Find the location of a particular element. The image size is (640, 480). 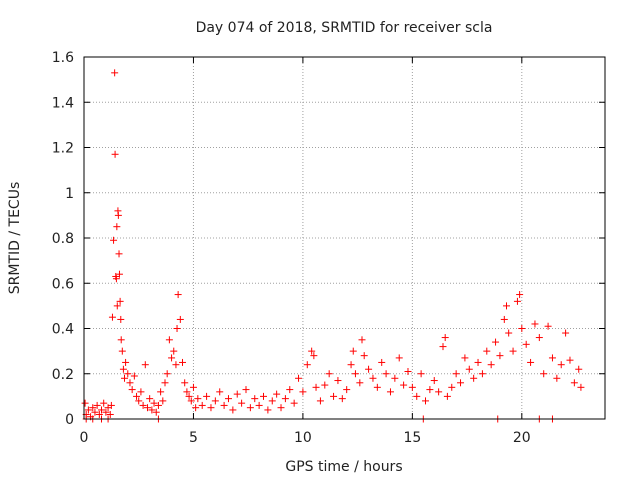

x-tick-label: 15 is located at coordinates (412, 438).